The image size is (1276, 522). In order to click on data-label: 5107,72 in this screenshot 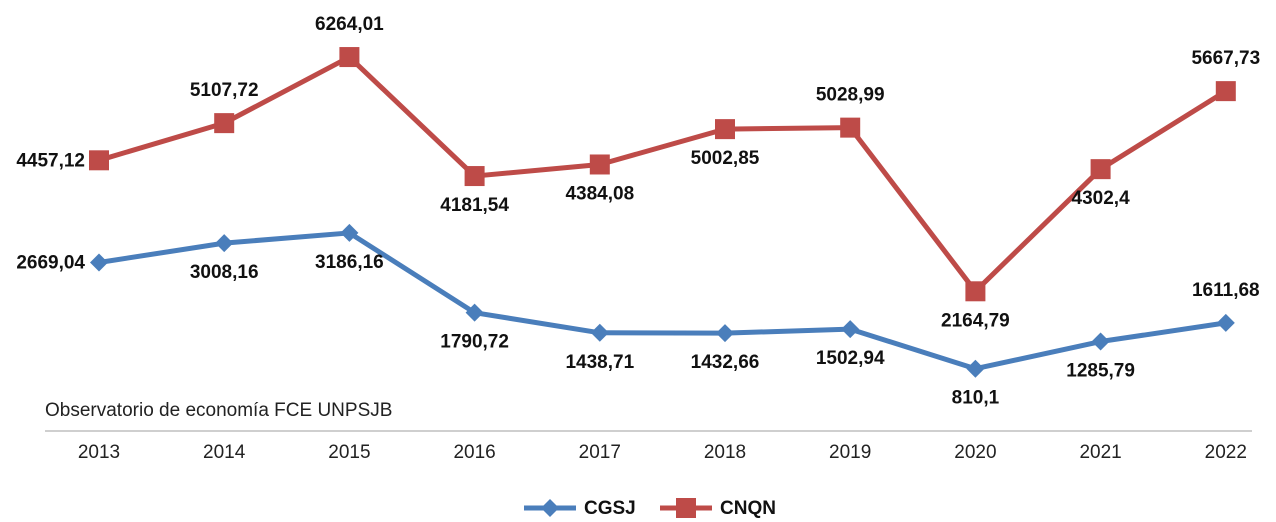, I will do `click(224, 90)`.